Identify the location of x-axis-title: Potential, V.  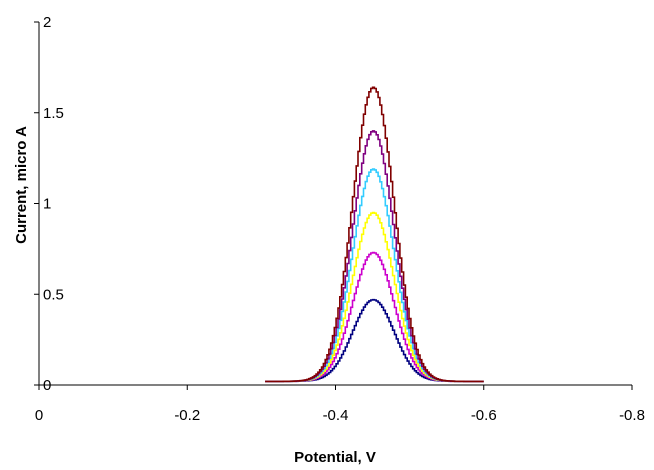
(335, 457).